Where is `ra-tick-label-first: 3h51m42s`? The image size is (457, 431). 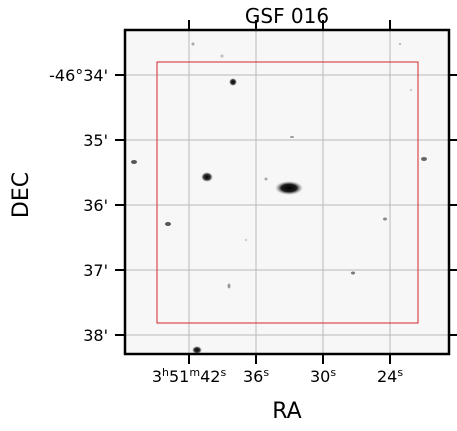
ra-tick-label-first: 3h51m42s is located at coordinates (189, 376).